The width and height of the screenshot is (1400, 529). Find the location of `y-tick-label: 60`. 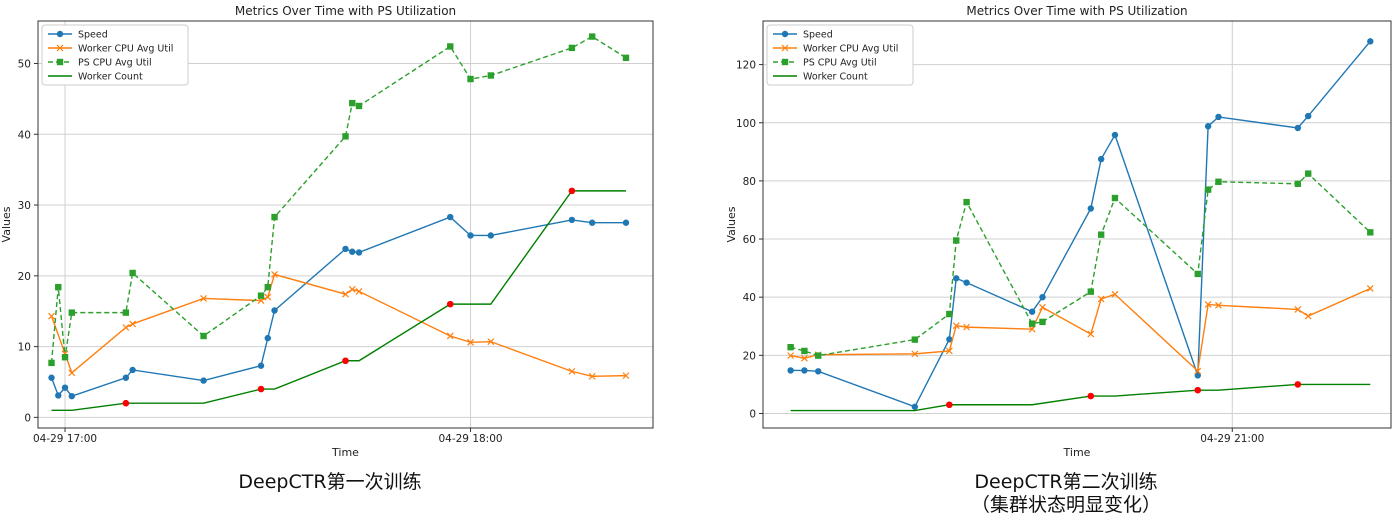

y-tick-label: 60 is located at coordinates (749, 240).